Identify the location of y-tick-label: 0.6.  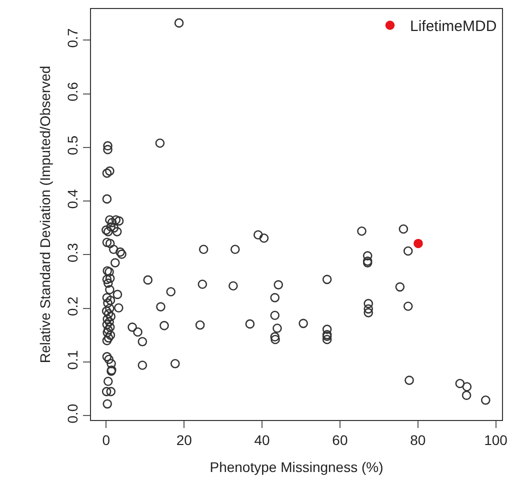
(72, 92).